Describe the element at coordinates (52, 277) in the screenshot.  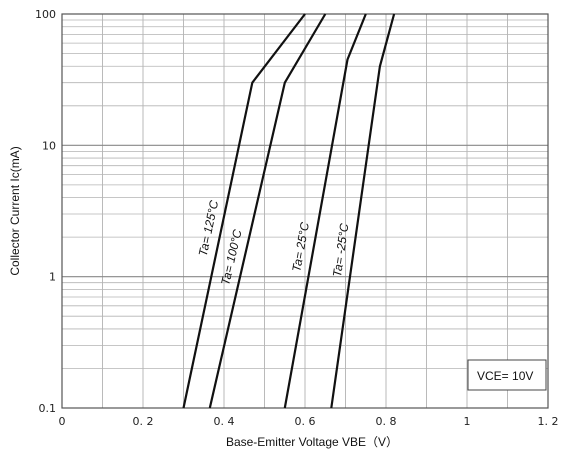
I see `y-tick-label: 1` at that location.